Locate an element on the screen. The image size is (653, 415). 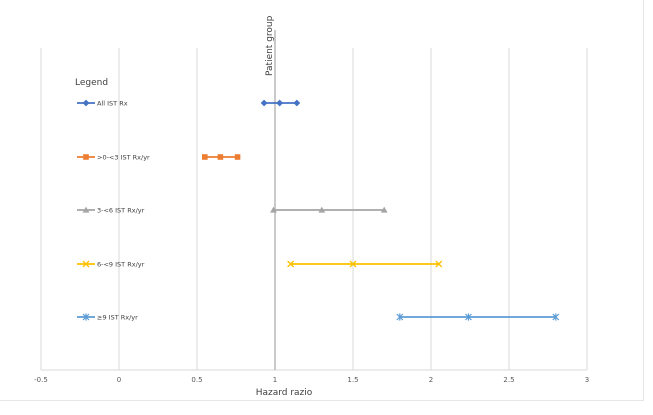
legend-label: ≥9 IST Rx/yr is located at coordinates (117, 317).